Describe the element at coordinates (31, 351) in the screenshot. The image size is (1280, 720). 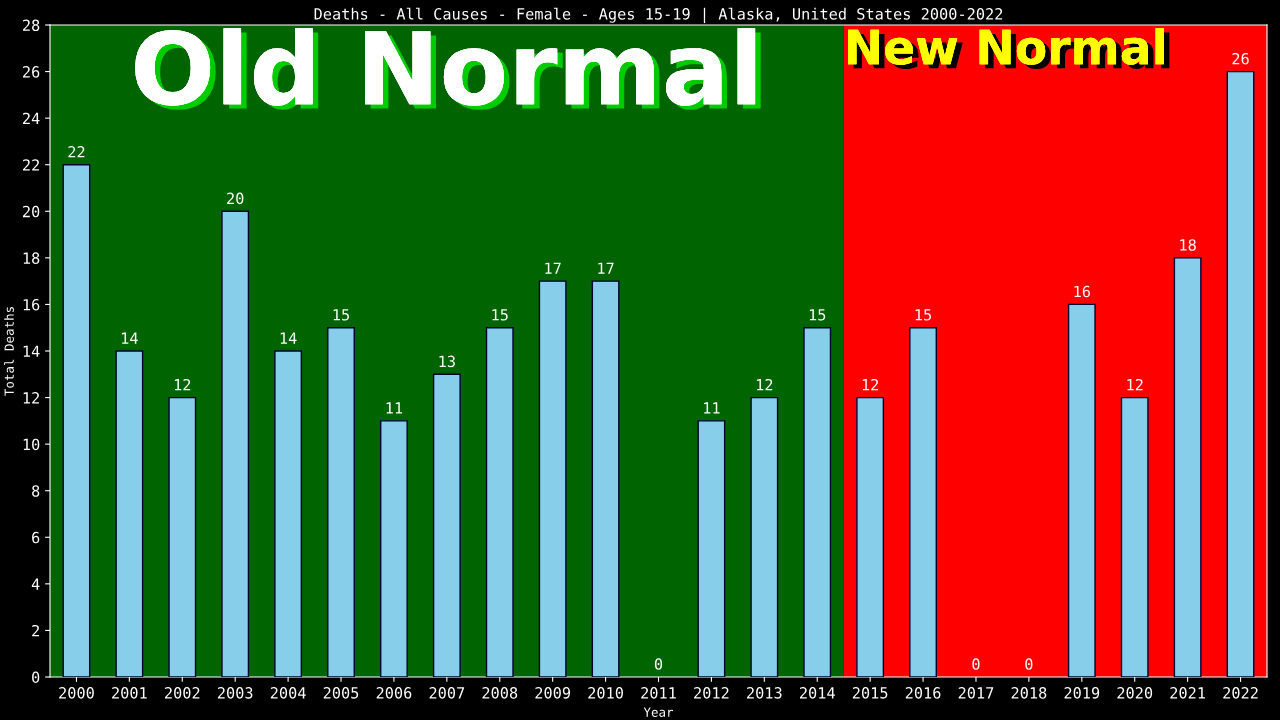
I see `y-tick-label: 14` at that location.